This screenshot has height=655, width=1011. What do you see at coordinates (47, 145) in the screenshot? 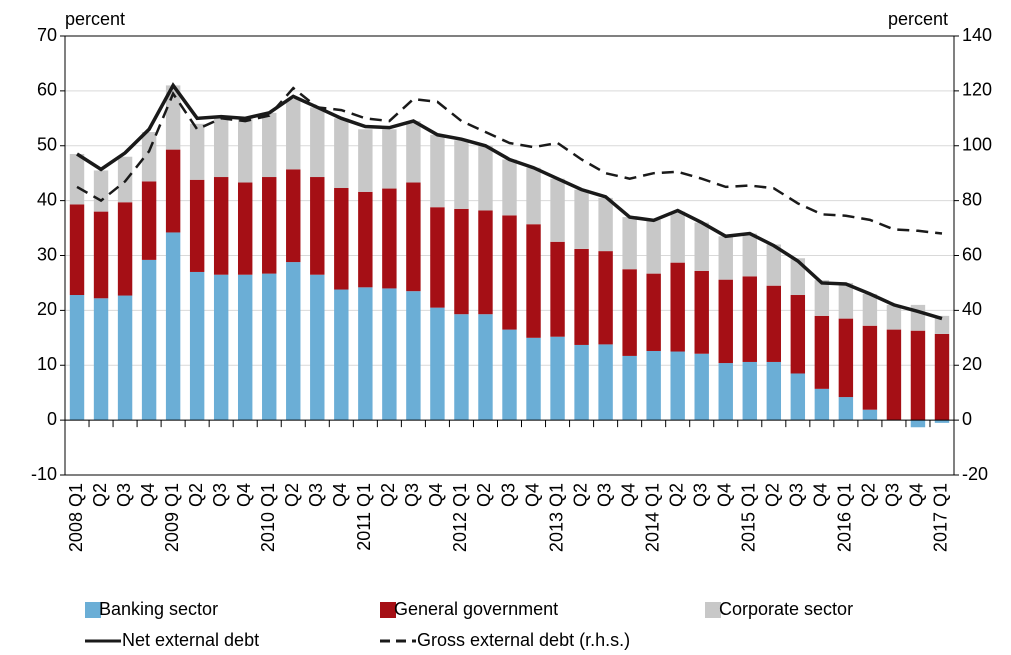
I see `y-tick-label: 50` at bounding box center [47, 145].